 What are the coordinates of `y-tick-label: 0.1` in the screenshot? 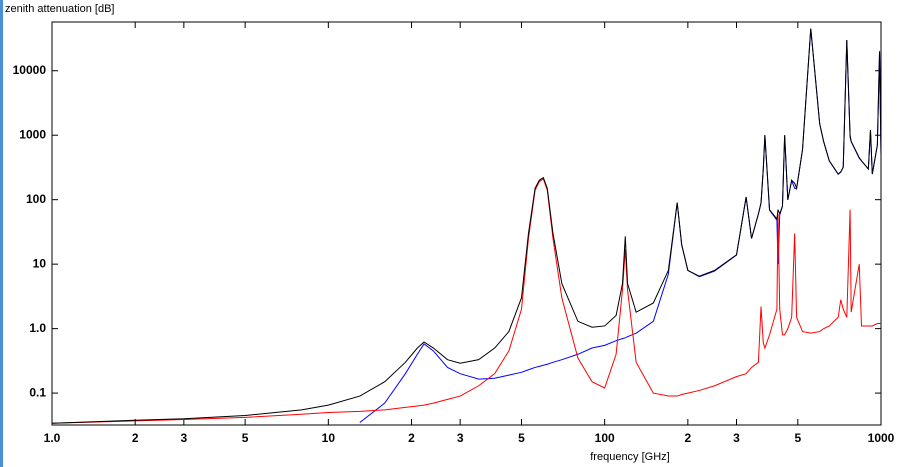 It's located at (37, 392).